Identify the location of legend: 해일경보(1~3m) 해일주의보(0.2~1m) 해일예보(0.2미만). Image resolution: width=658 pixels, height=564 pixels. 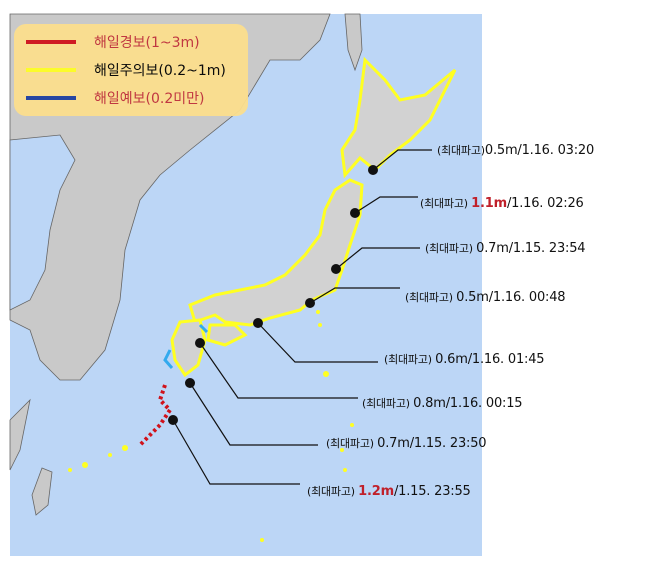
(131, 70).